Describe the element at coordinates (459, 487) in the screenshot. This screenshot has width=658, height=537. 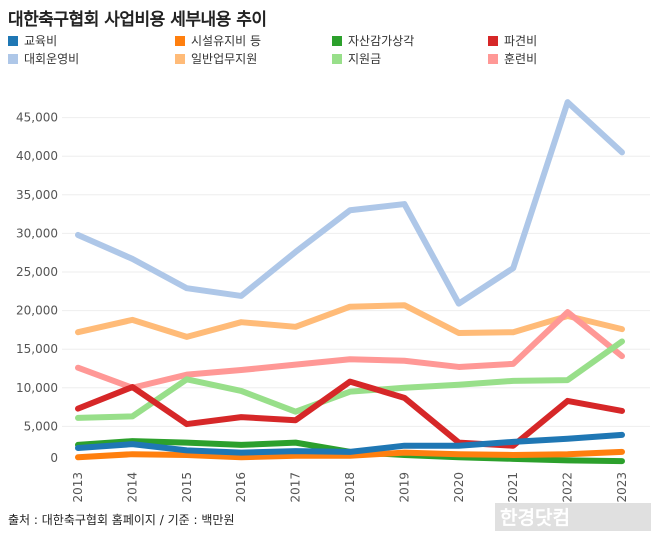
I see `x-tick-label: 2020` at that location.